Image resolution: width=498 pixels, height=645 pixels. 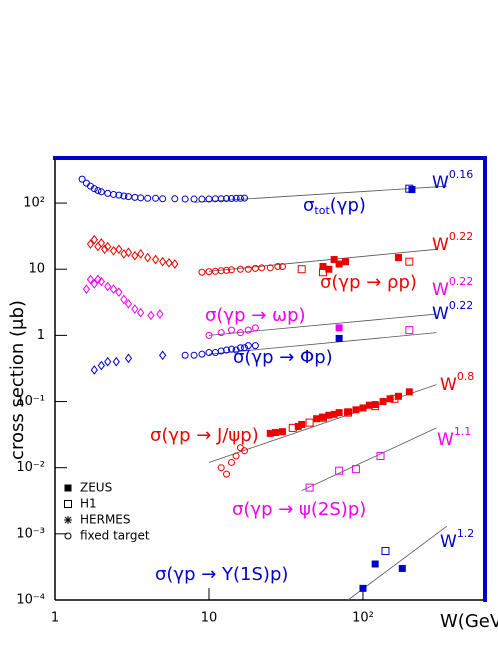 I want to click on fit-label-exponent: 0.16, so click(x=461, y=174).